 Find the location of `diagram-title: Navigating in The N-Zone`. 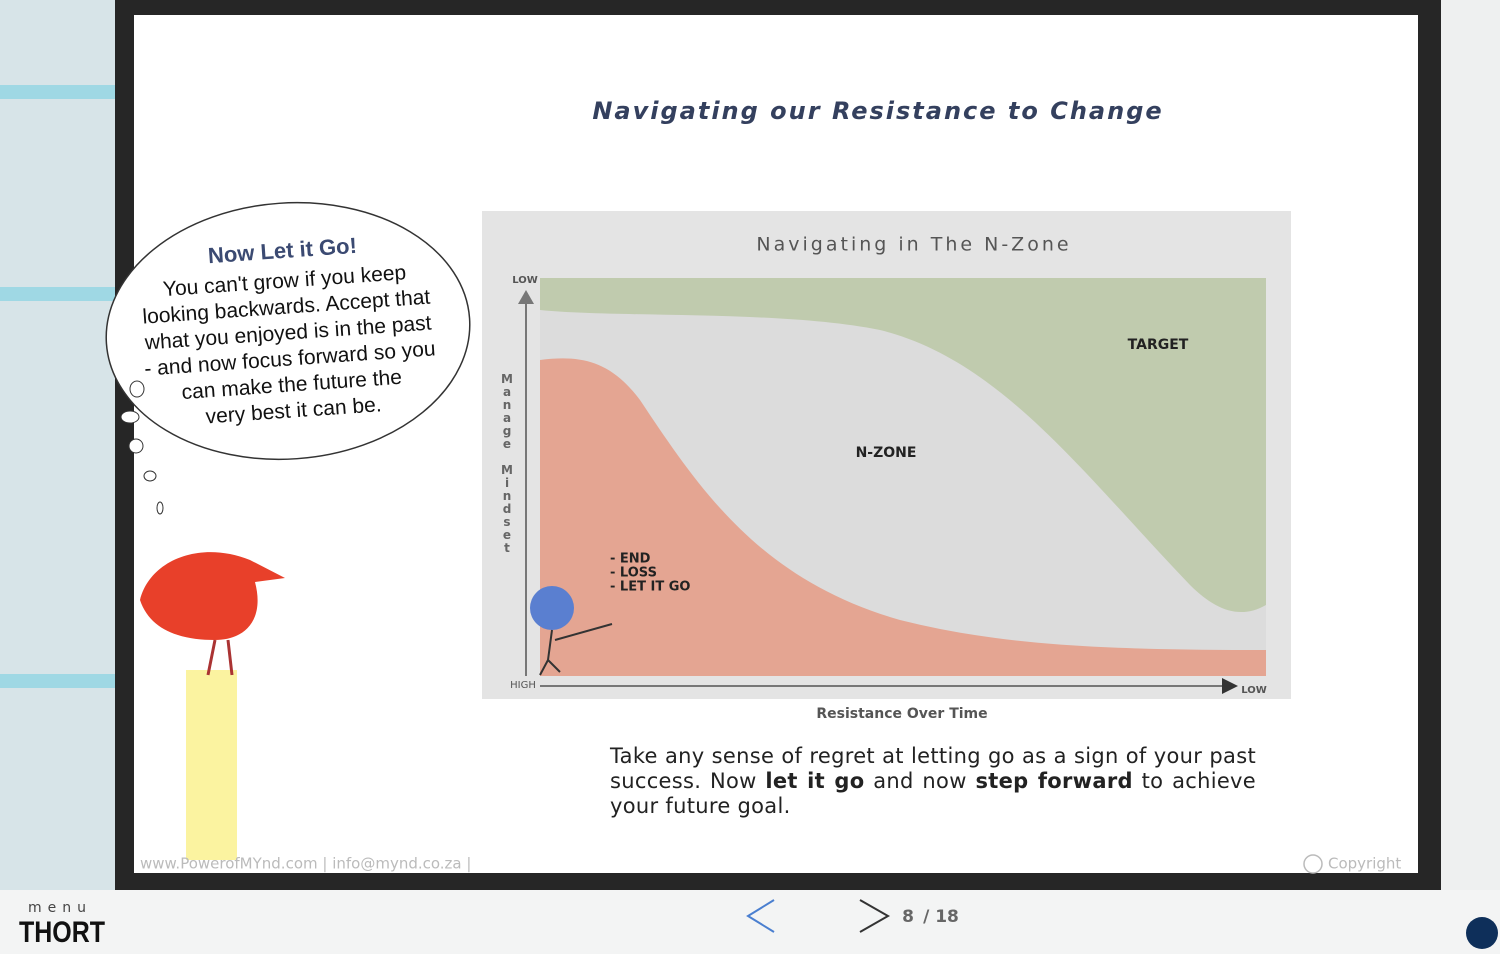

diagram-title: Navigating in The N-Zone is located at coordinates (913, 245).